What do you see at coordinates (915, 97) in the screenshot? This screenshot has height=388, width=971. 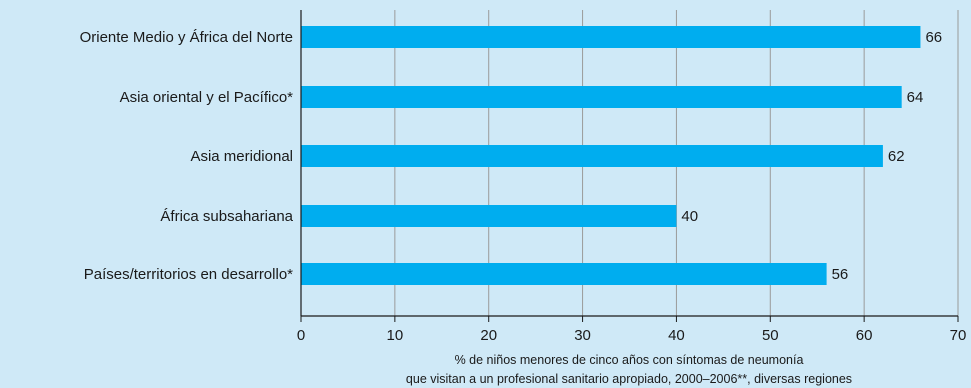 I see `data-label: 64` at bounding box center [915, 97].